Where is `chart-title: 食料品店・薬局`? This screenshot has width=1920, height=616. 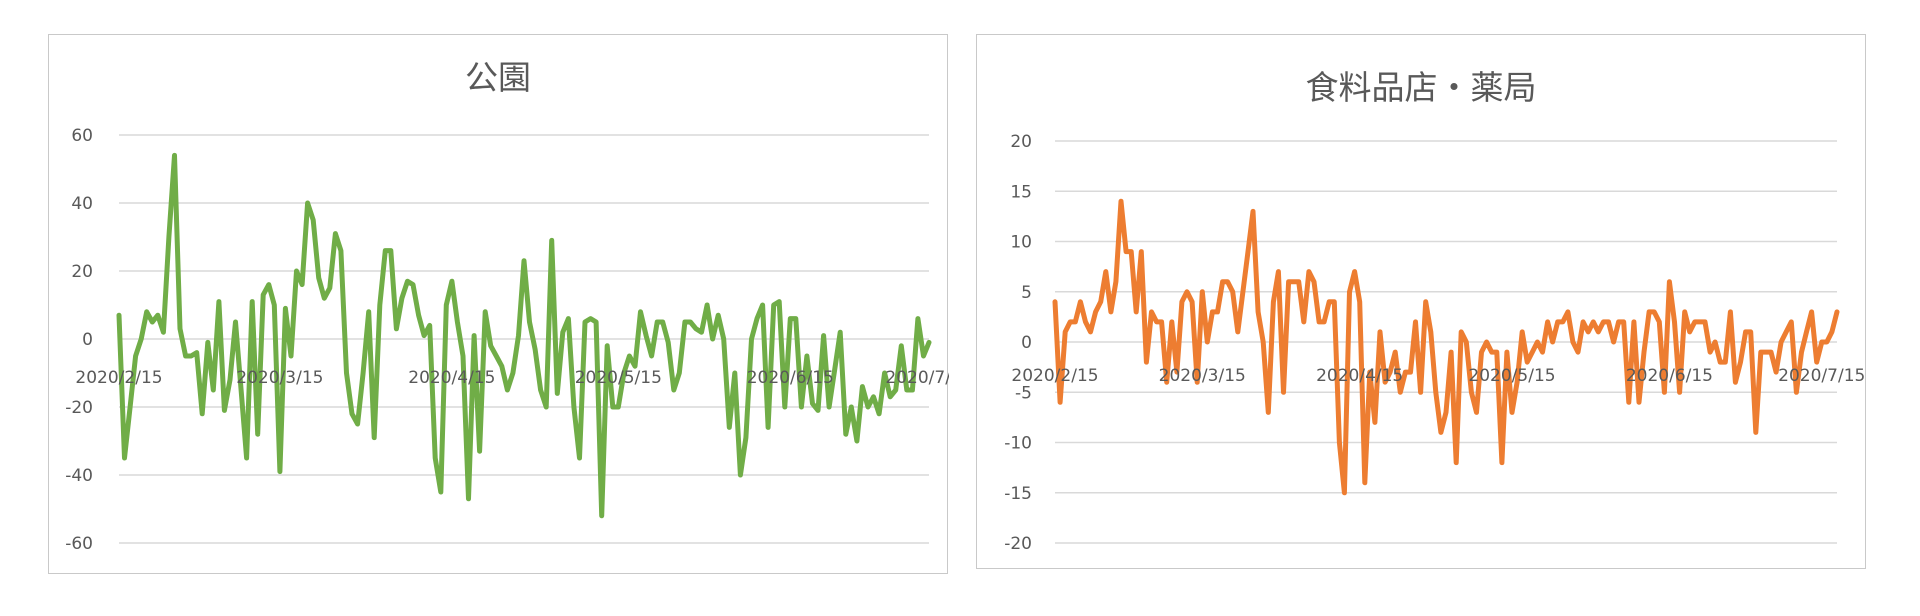 chart-title: 食料品店・薬局 is located at coordinates (1421, 87).